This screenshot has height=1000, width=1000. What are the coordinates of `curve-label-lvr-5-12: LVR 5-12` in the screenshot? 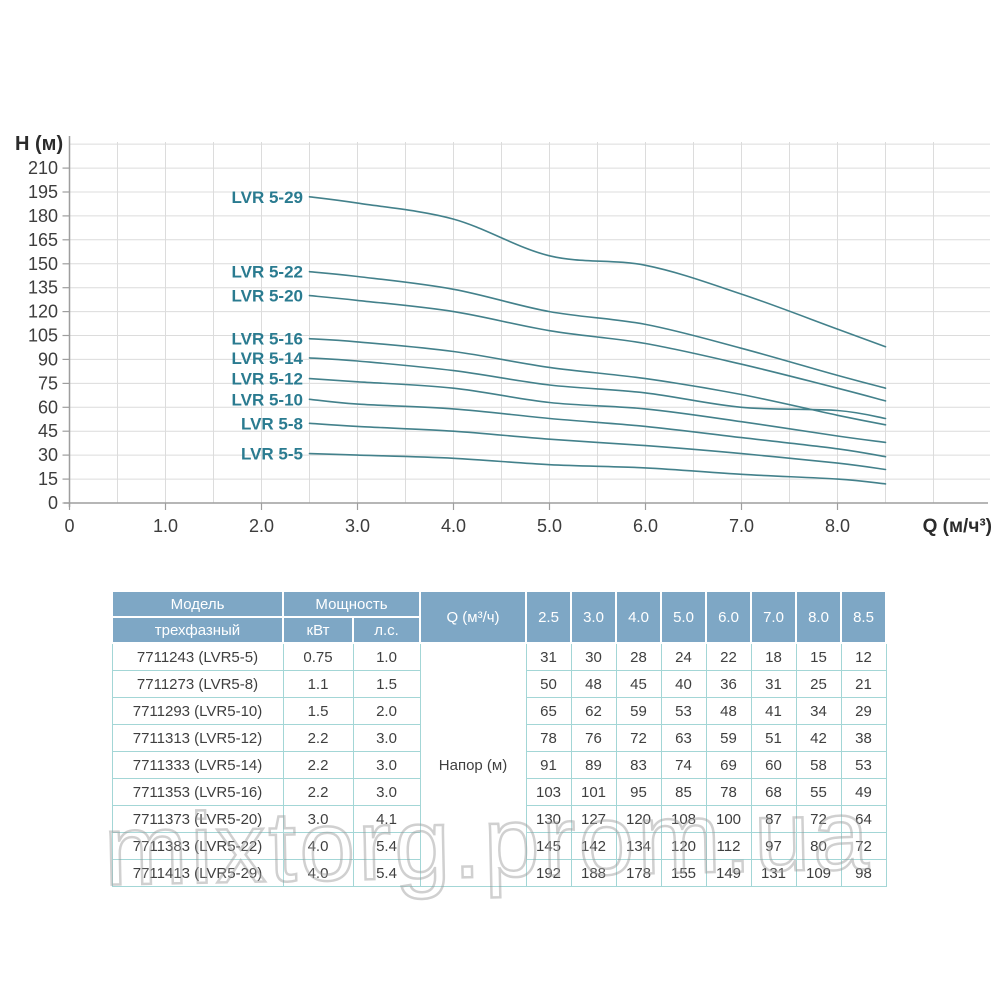 It's located at (268, 379).